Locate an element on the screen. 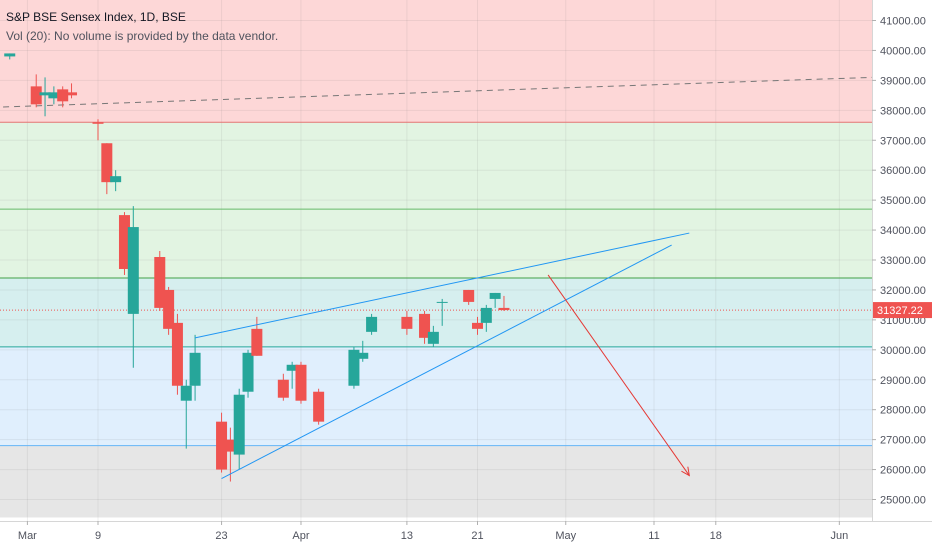  x-tick-label-2: 23 is located at coordinates (221, 536).